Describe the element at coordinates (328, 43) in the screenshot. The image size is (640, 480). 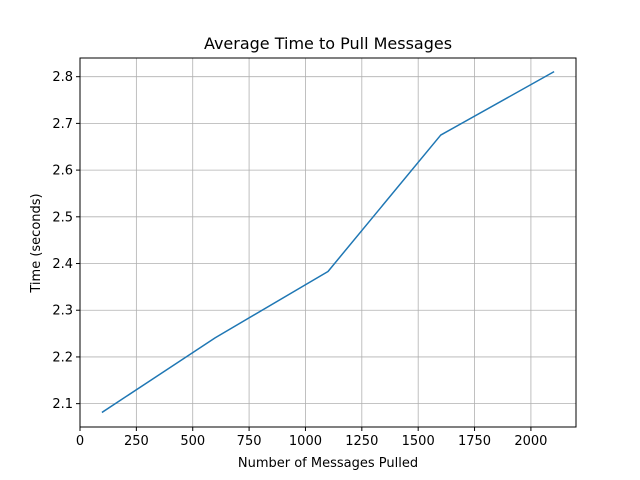
I see `chart-title: Average Time to Pull Messages` at that location.